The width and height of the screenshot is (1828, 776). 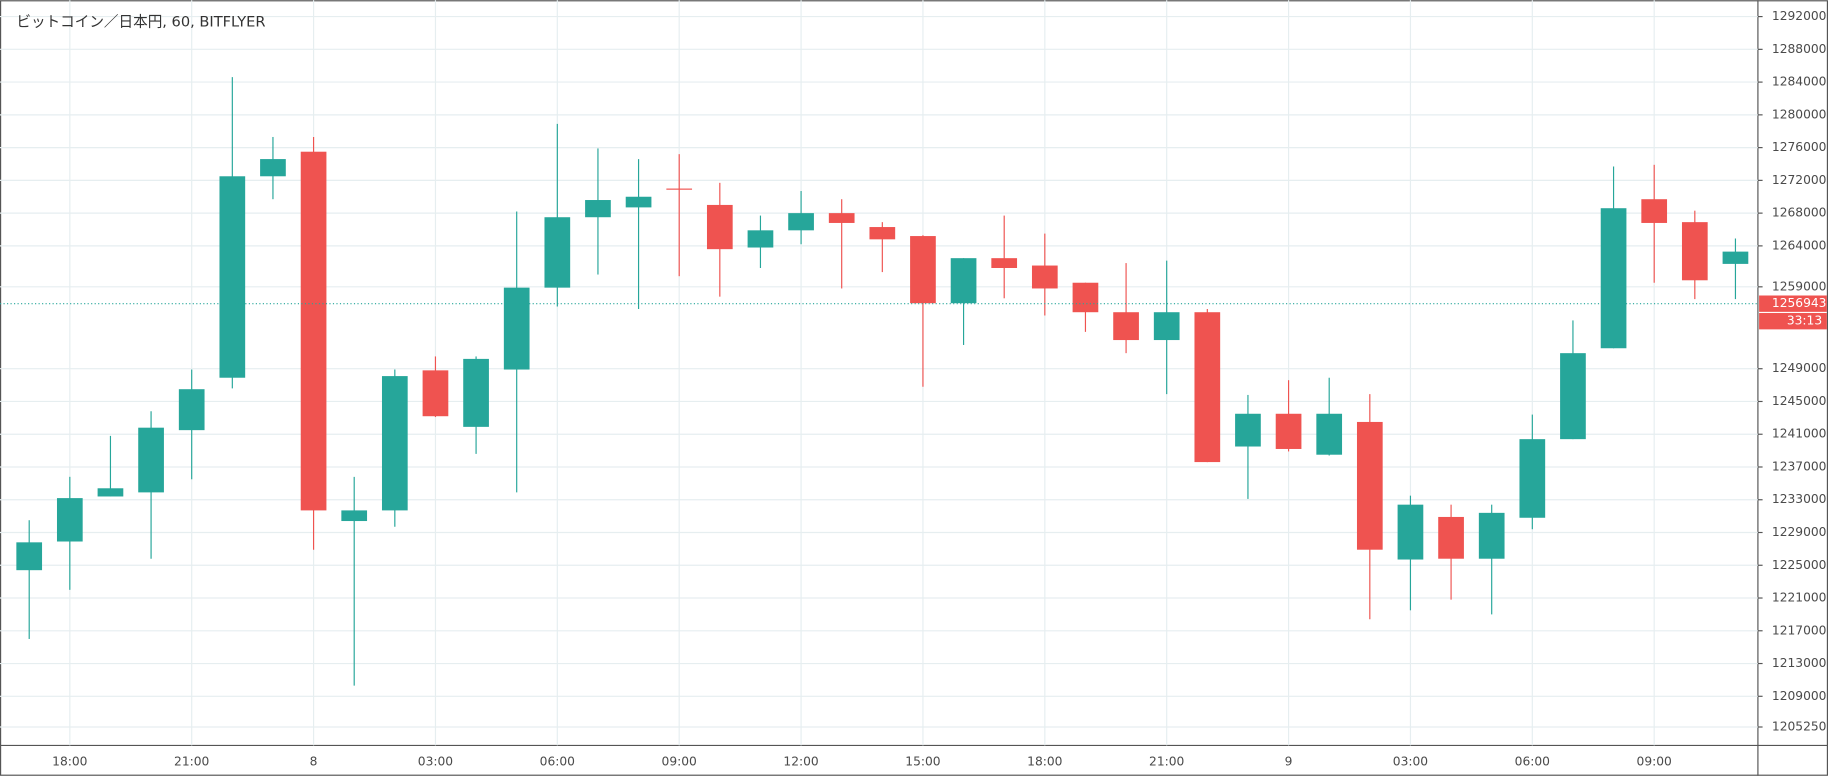 I want to click on y-tick-label: 1272000, so click(x=1799, y=180).